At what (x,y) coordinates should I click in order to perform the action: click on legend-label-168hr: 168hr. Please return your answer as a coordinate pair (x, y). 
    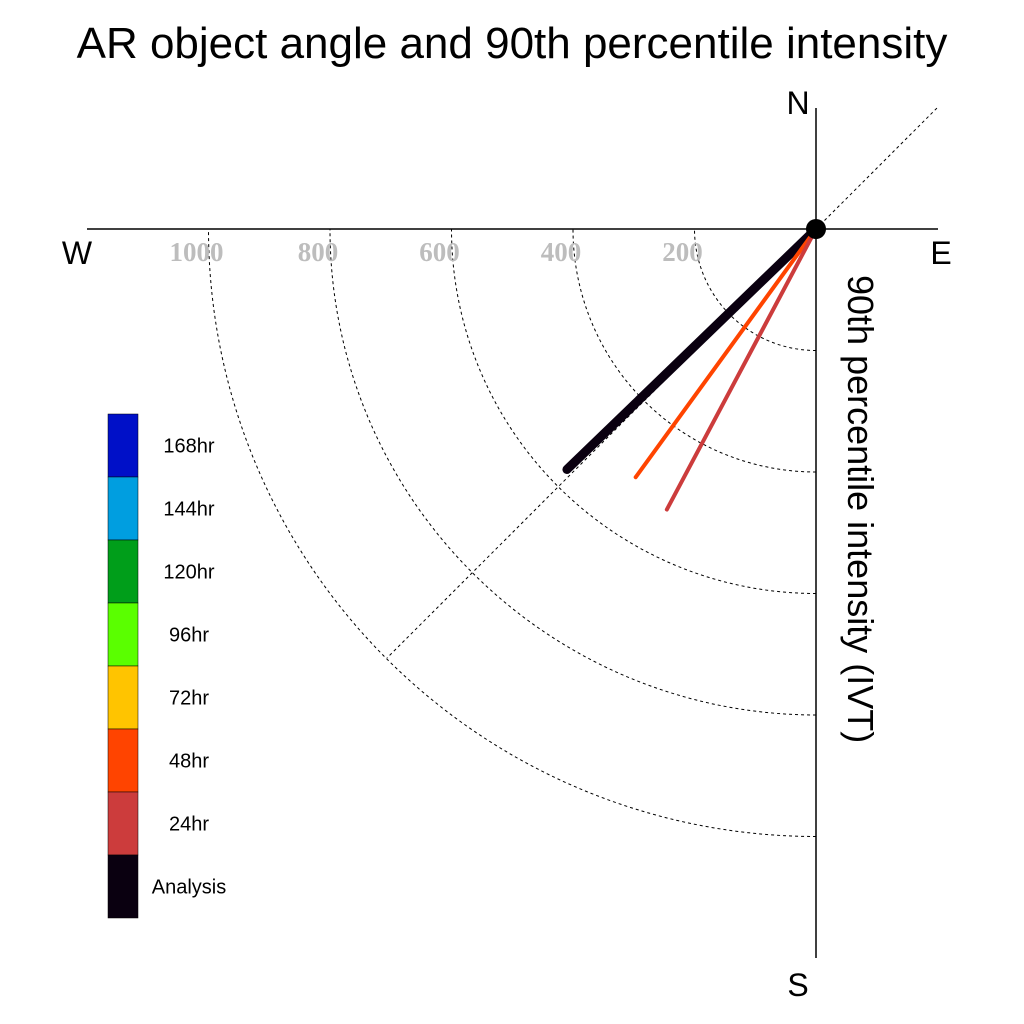
    Looking at the image, I should click on (188, 447).